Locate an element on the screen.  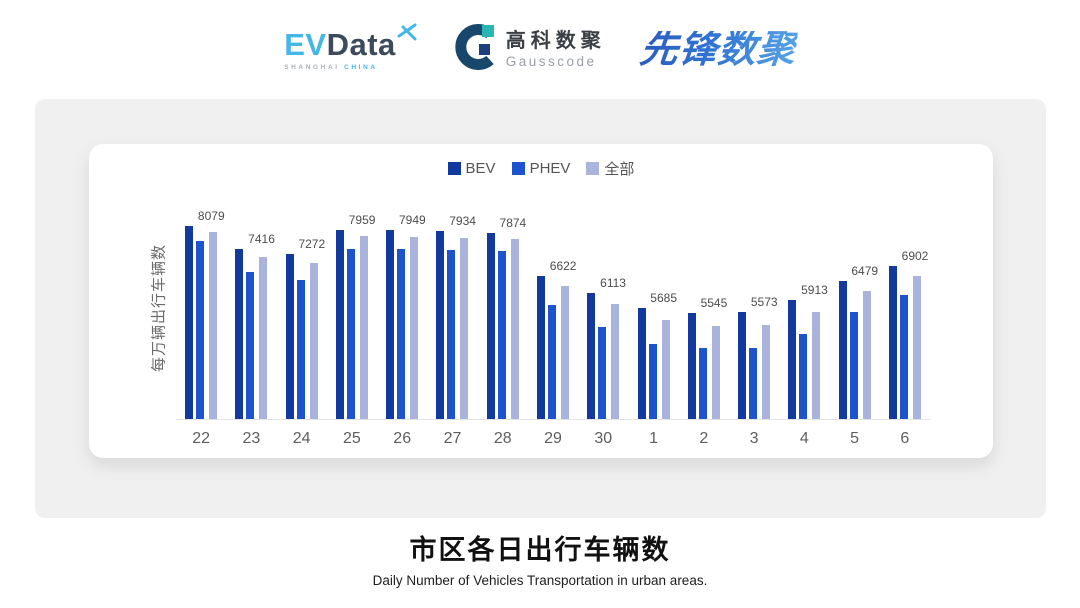
bar-group-27: 7934 is located at coordinates (452, 301).